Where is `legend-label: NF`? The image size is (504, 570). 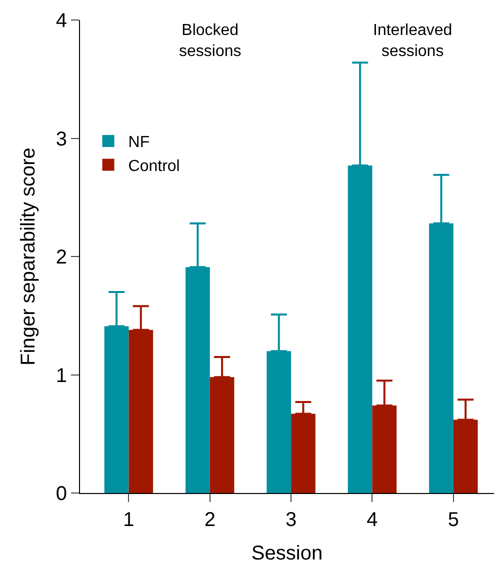
legend-label: NF is located at coordinates (139, 143).